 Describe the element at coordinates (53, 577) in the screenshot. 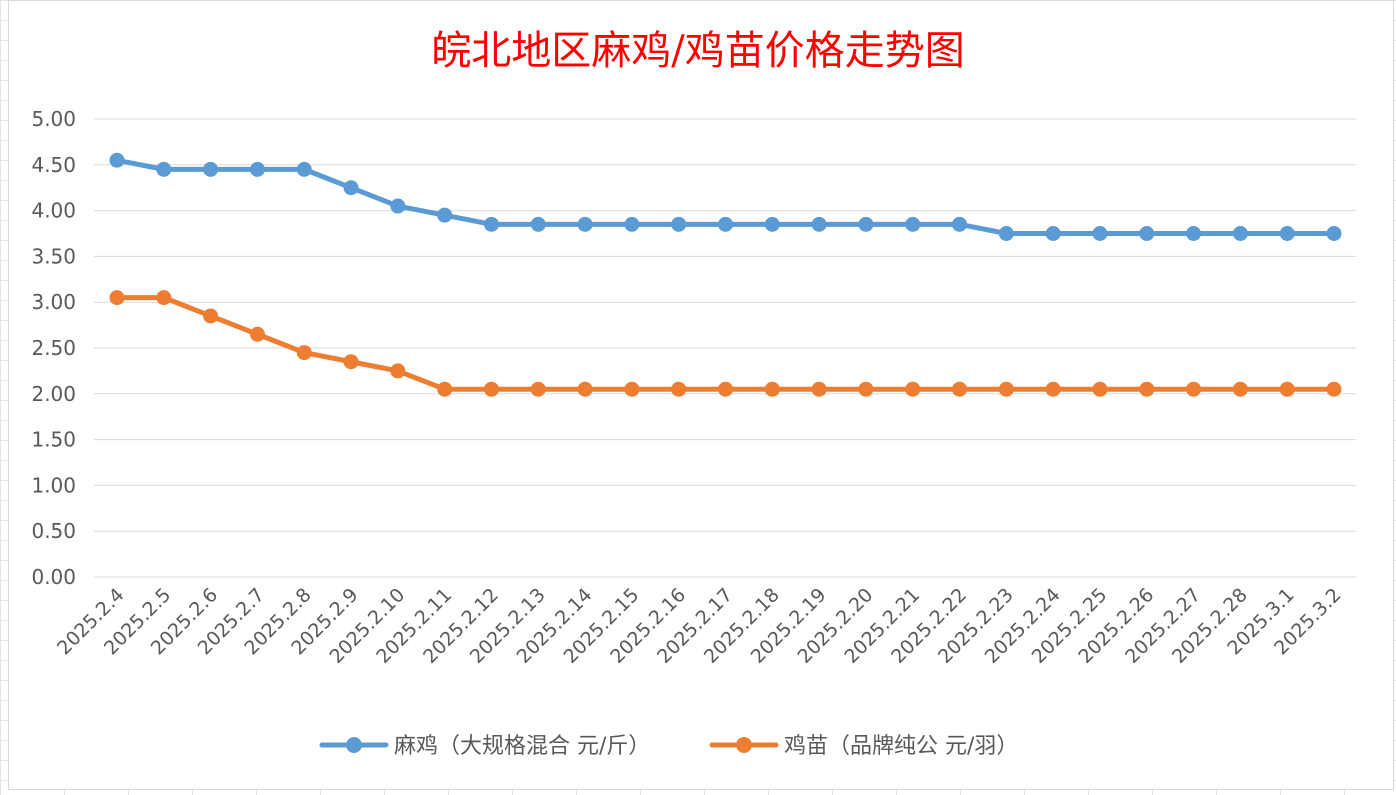

I see `y-tick-label: 0.00` at that location.